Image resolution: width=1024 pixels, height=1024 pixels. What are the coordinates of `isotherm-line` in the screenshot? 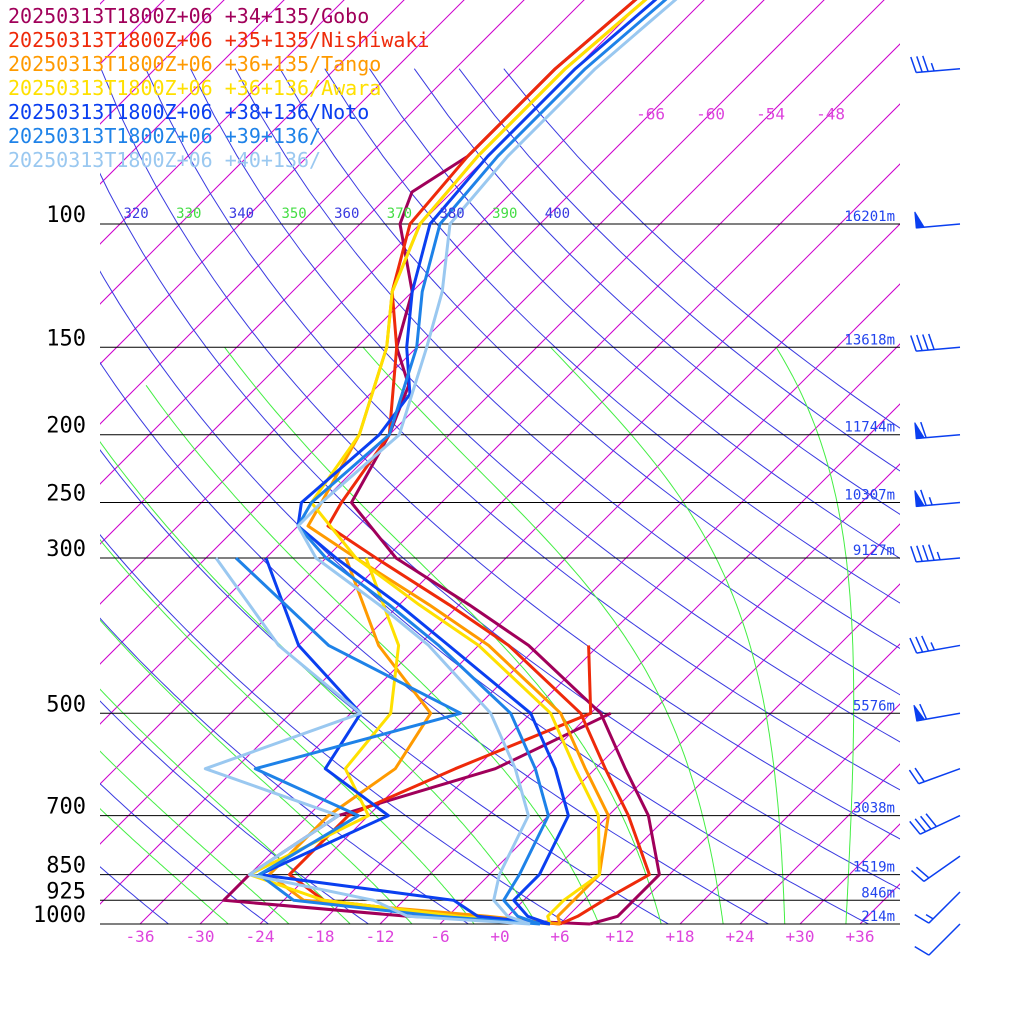 It's located at (972, 462).